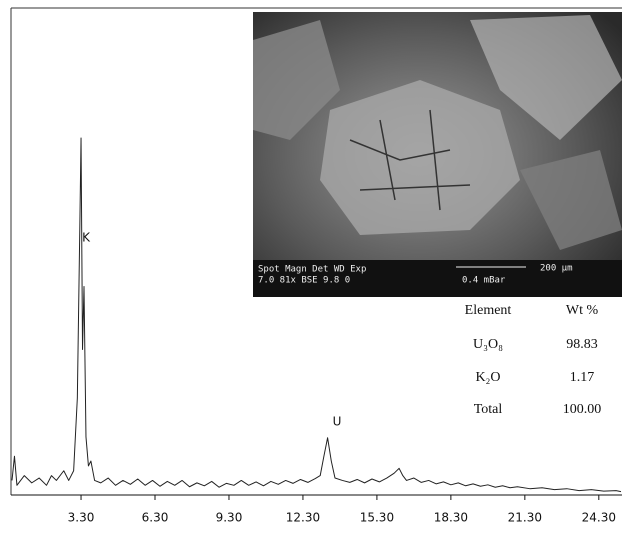 The width and height of the screenshot is (622, 551). What do you see at coordinates (488, 310) in the screenshot?
I see `table-header: Element` at bounding box center [488, 310].